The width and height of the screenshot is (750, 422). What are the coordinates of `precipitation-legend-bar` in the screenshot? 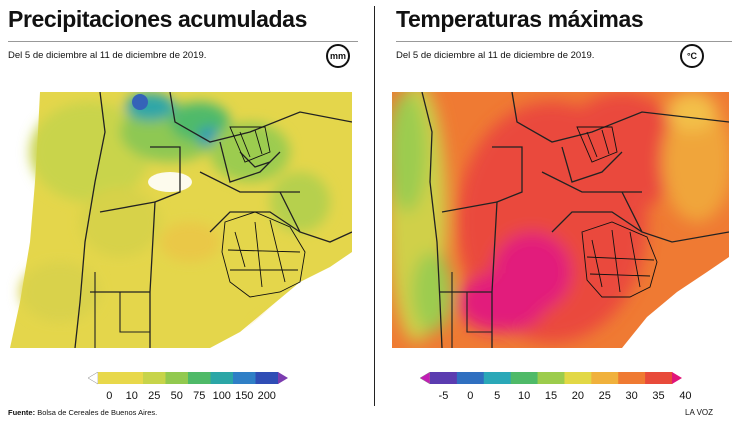 It's located at (187, 381).